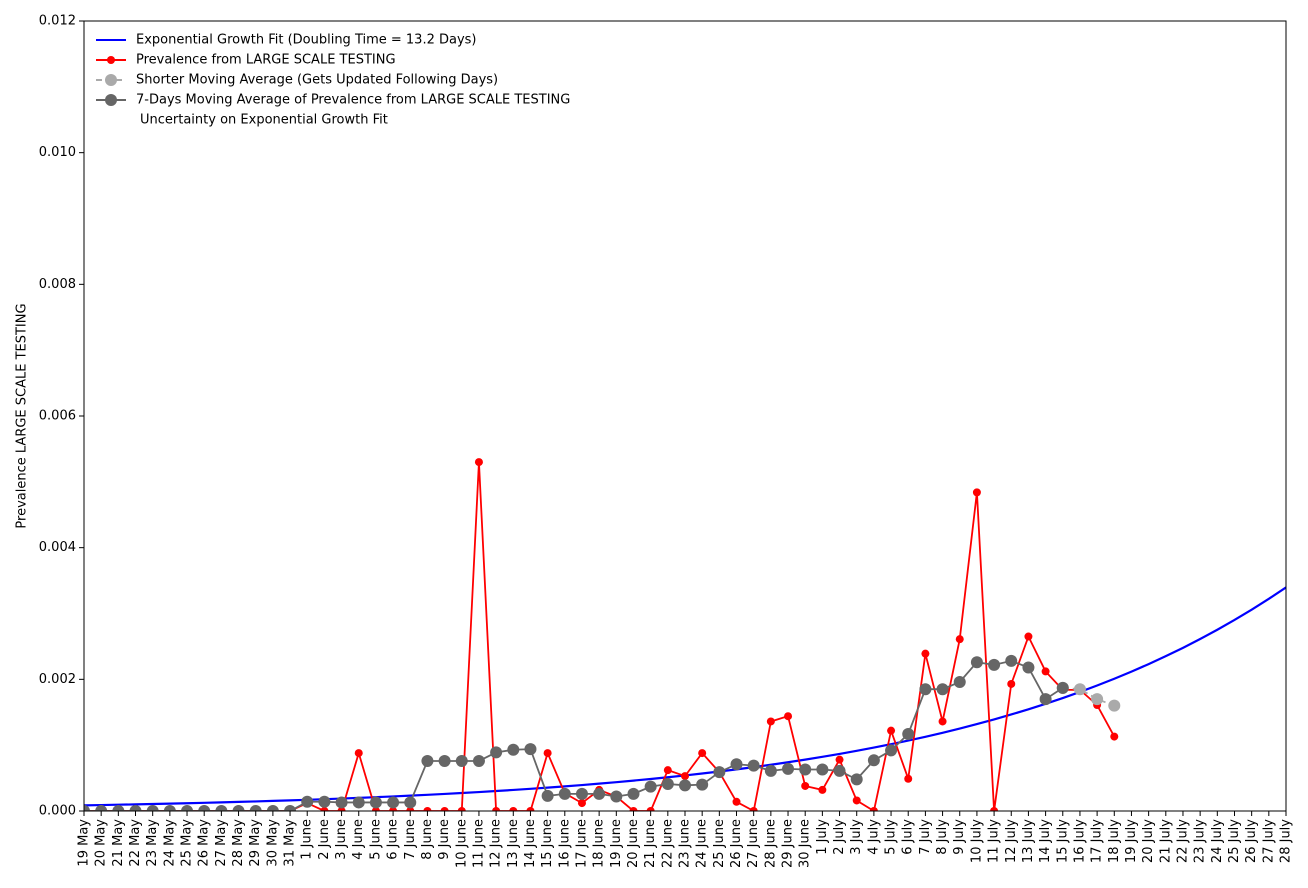 The width and height of the screenshot is (1308, 888). Describe the element at coordinates (564, 843) in the screenshot. I see `x-tick-label: 16 June` at that location.